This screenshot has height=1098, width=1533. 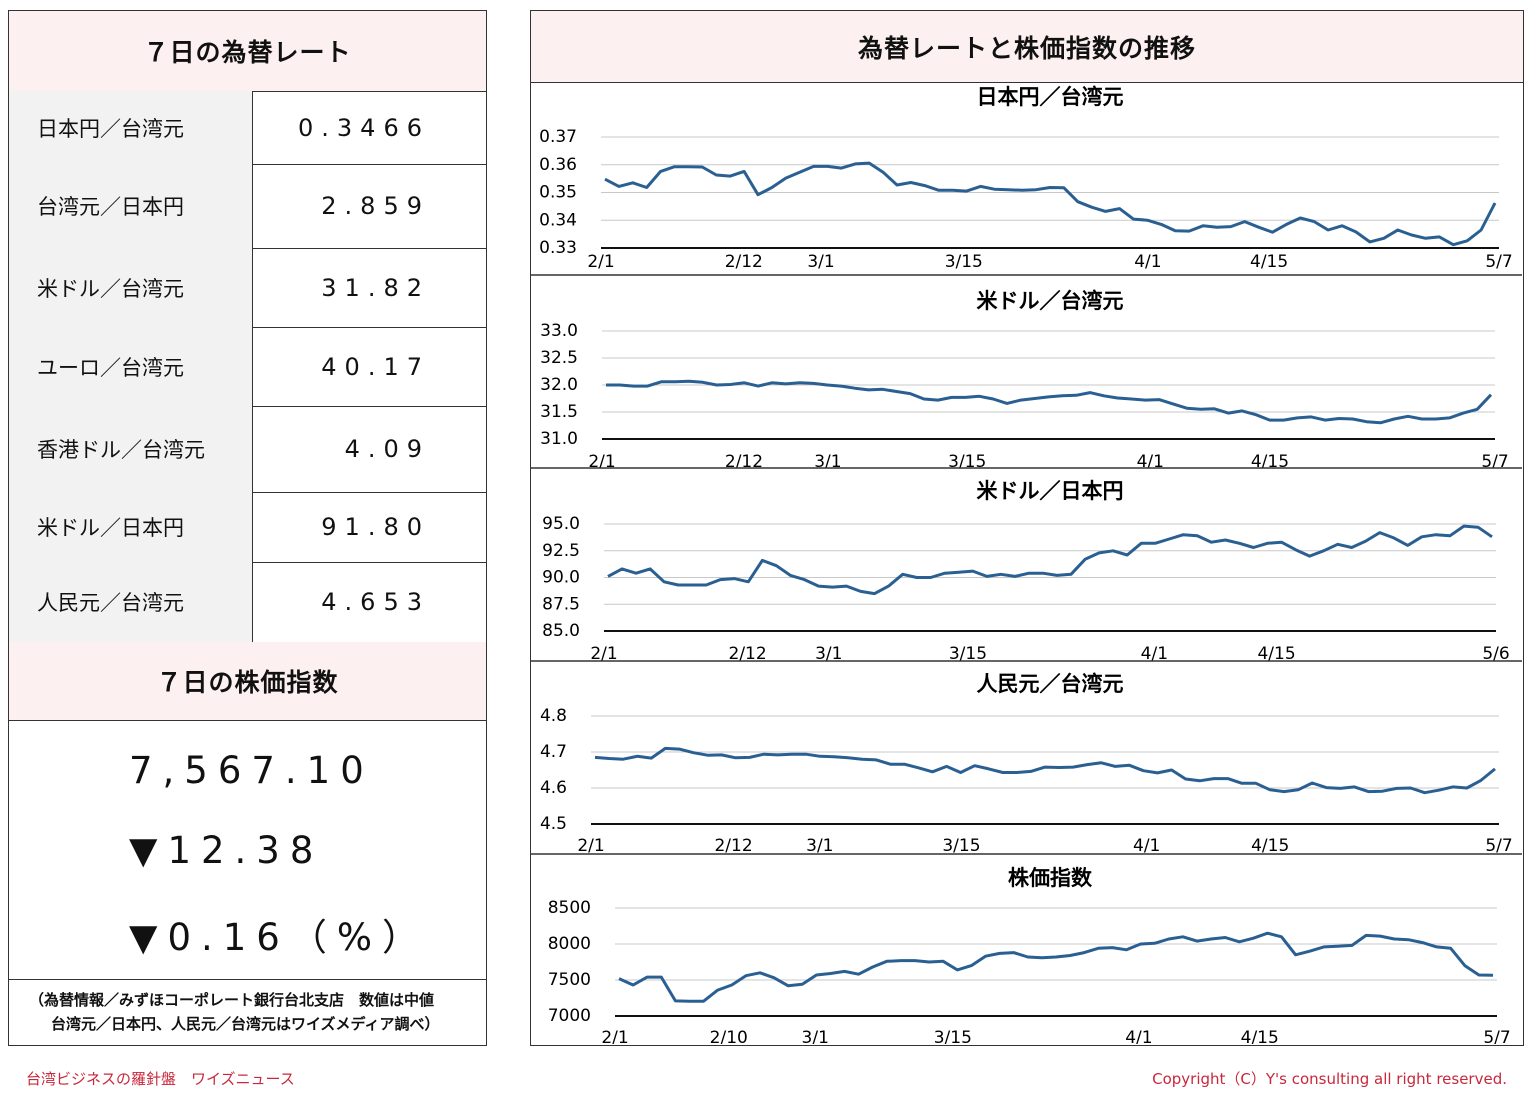 What do you see at coordinates (559, 412) in the screenshot?
I see `y-tick-label: 31.5` at bounding box center [559, 412].